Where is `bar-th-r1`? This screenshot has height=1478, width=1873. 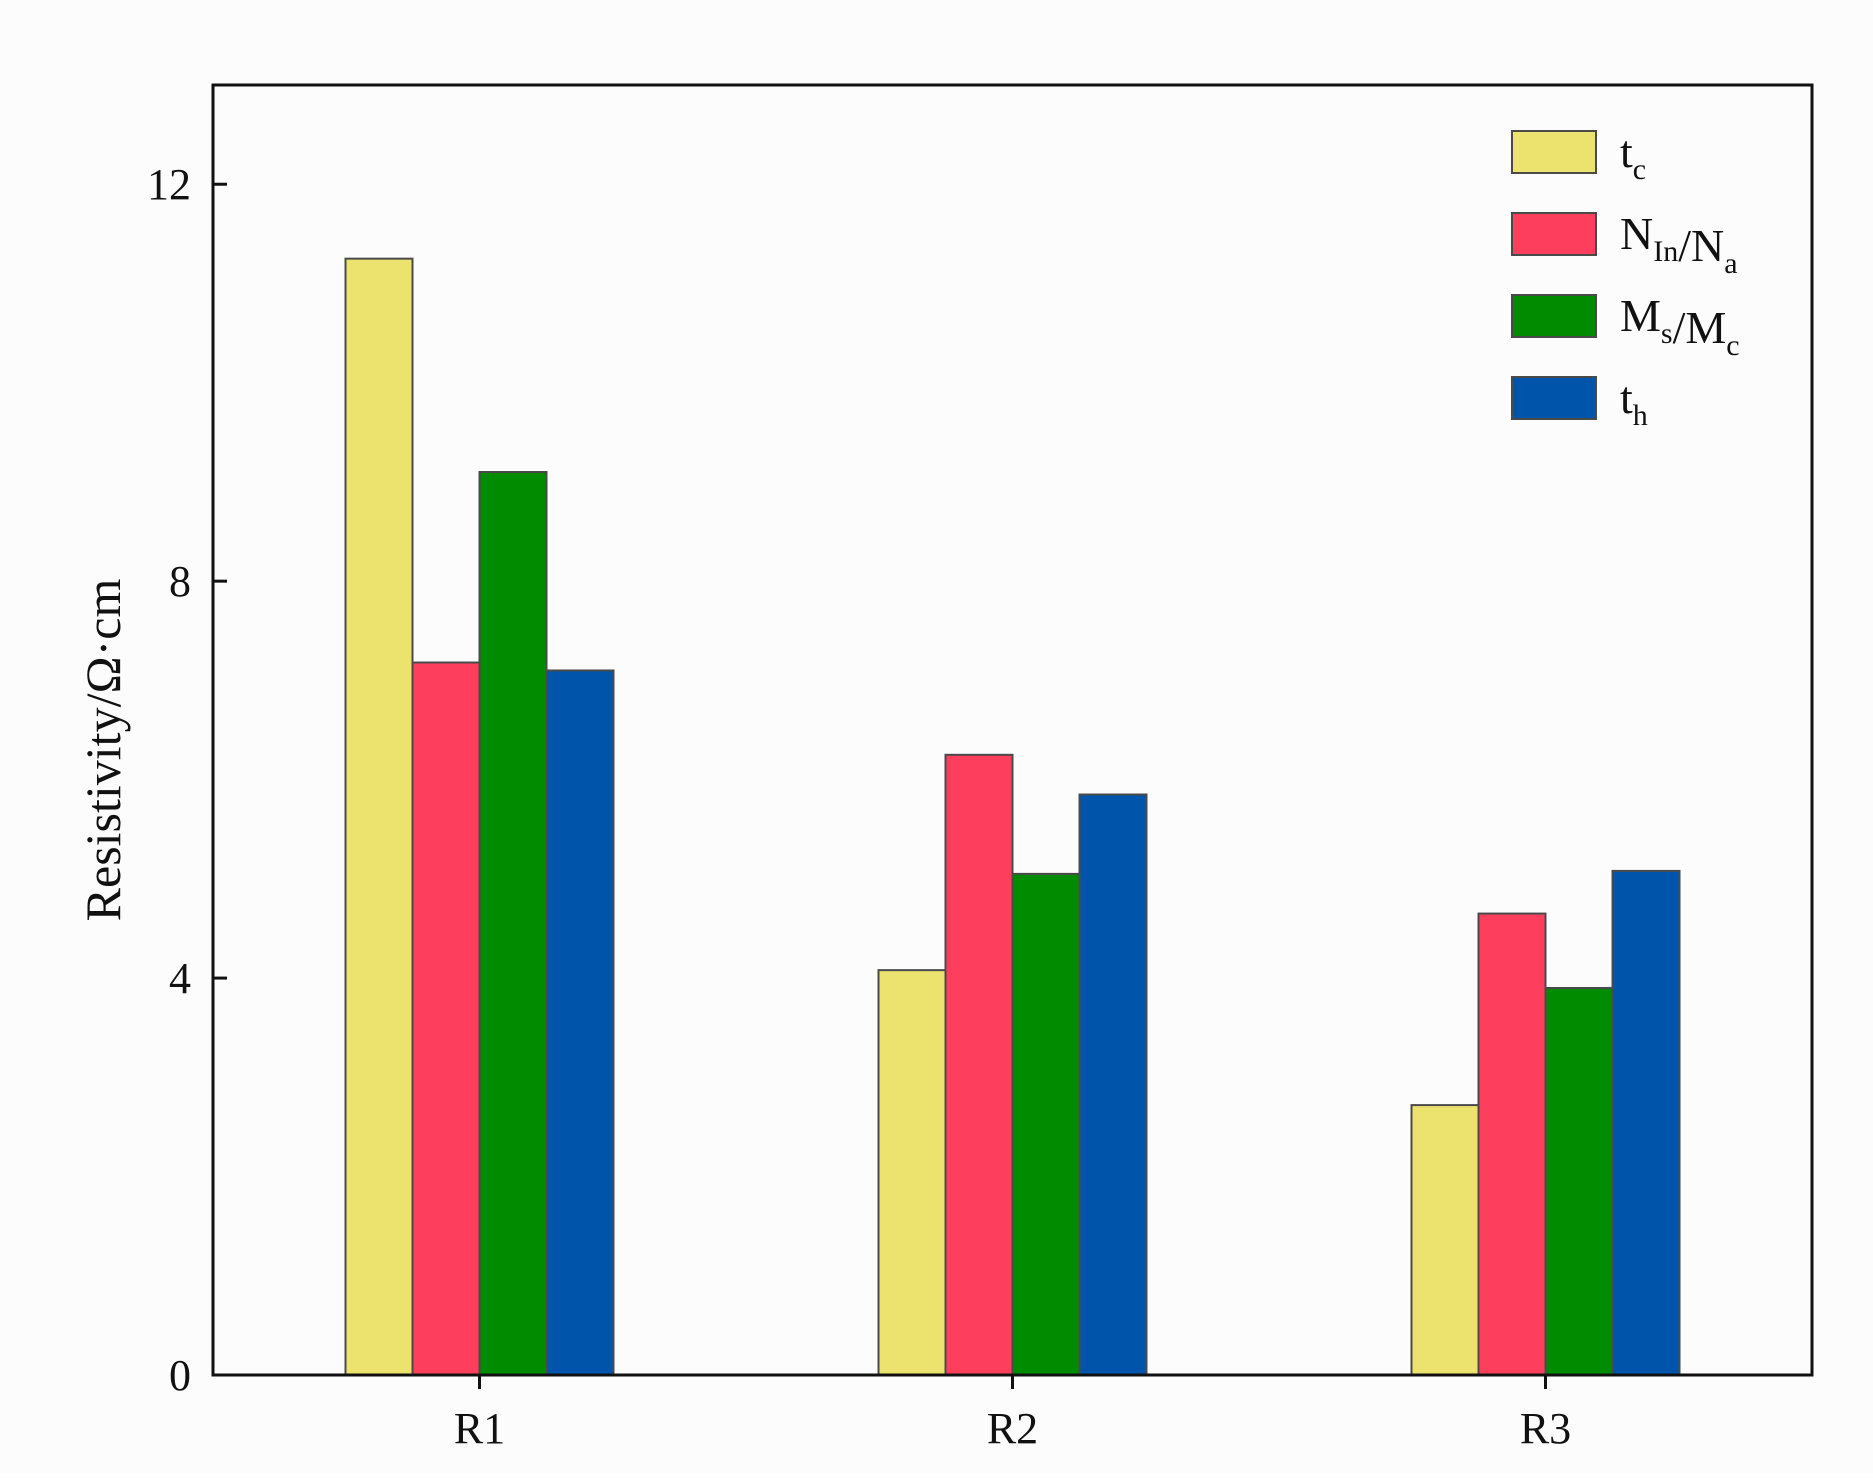
bar-th-r1 is located at coordinates (580, 1022).